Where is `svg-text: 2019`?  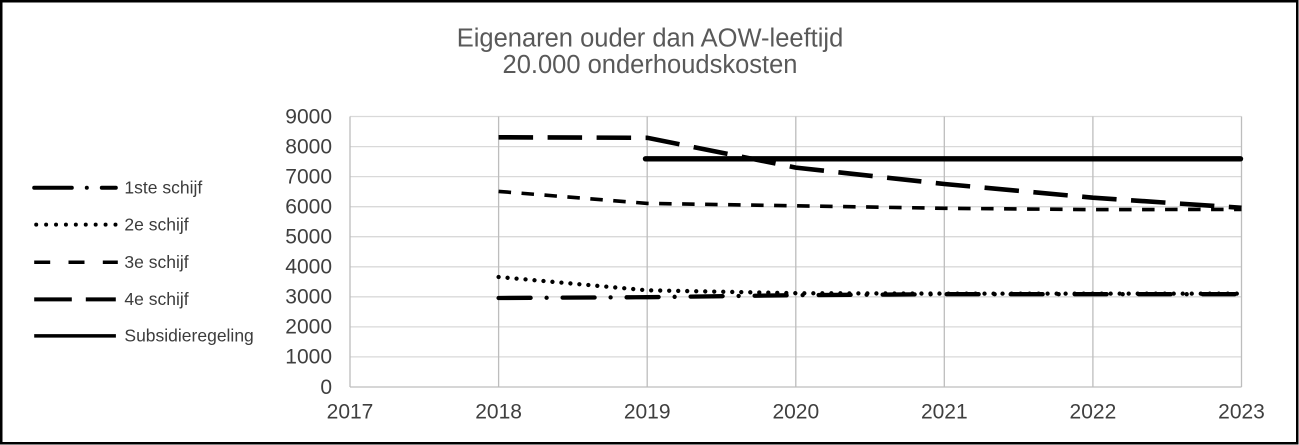
svg-text: 2019 is located at coordinates (647, 412).